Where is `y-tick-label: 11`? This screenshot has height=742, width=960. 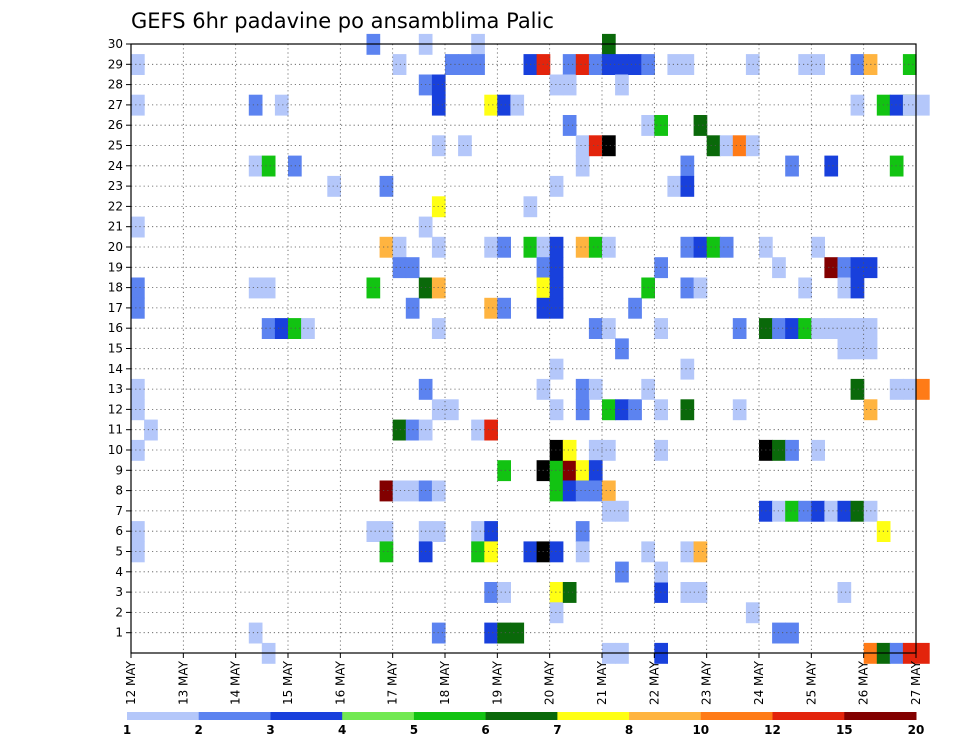 y-tick-label: 11 is located at coordinates (115, 430).